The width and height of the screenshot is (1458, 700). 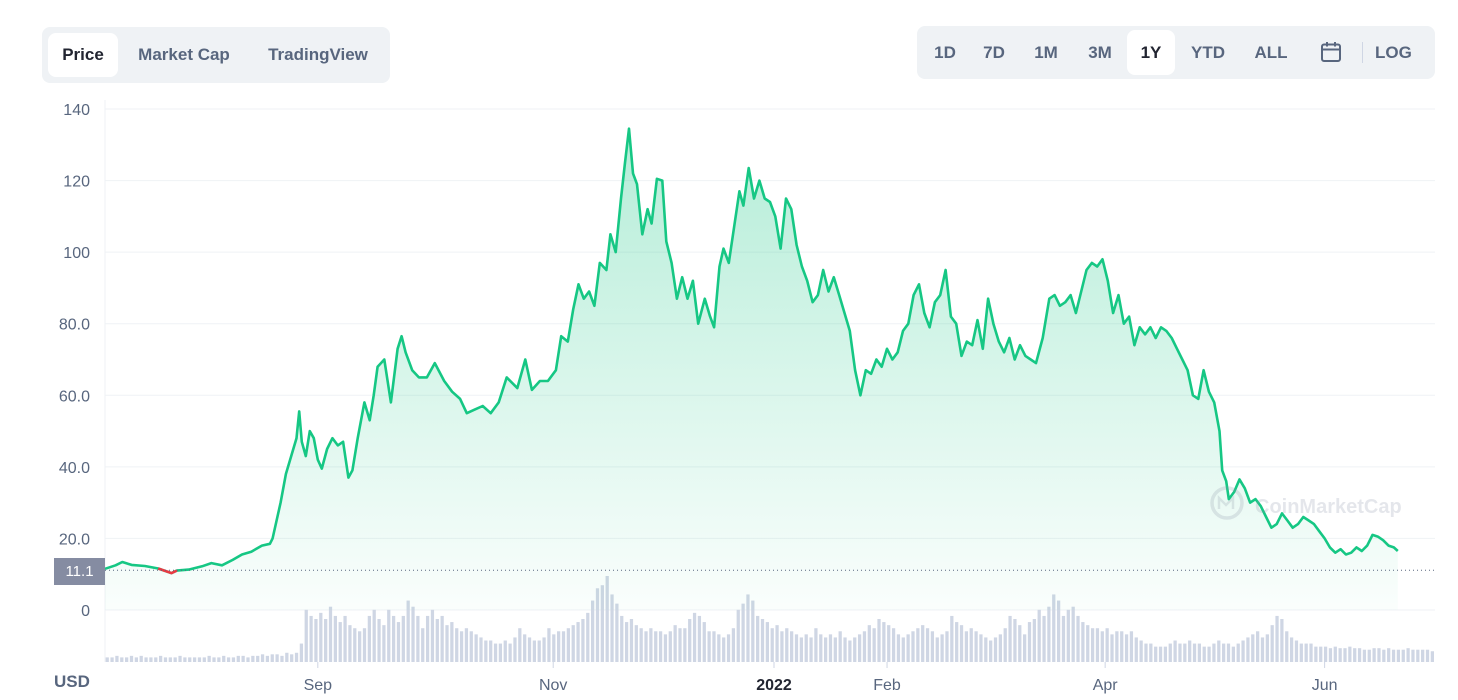 What do you see at coordinates (945, 52) in the screenshot?
I see `range-1d-button: 1D` at bounding box center [945, 52].